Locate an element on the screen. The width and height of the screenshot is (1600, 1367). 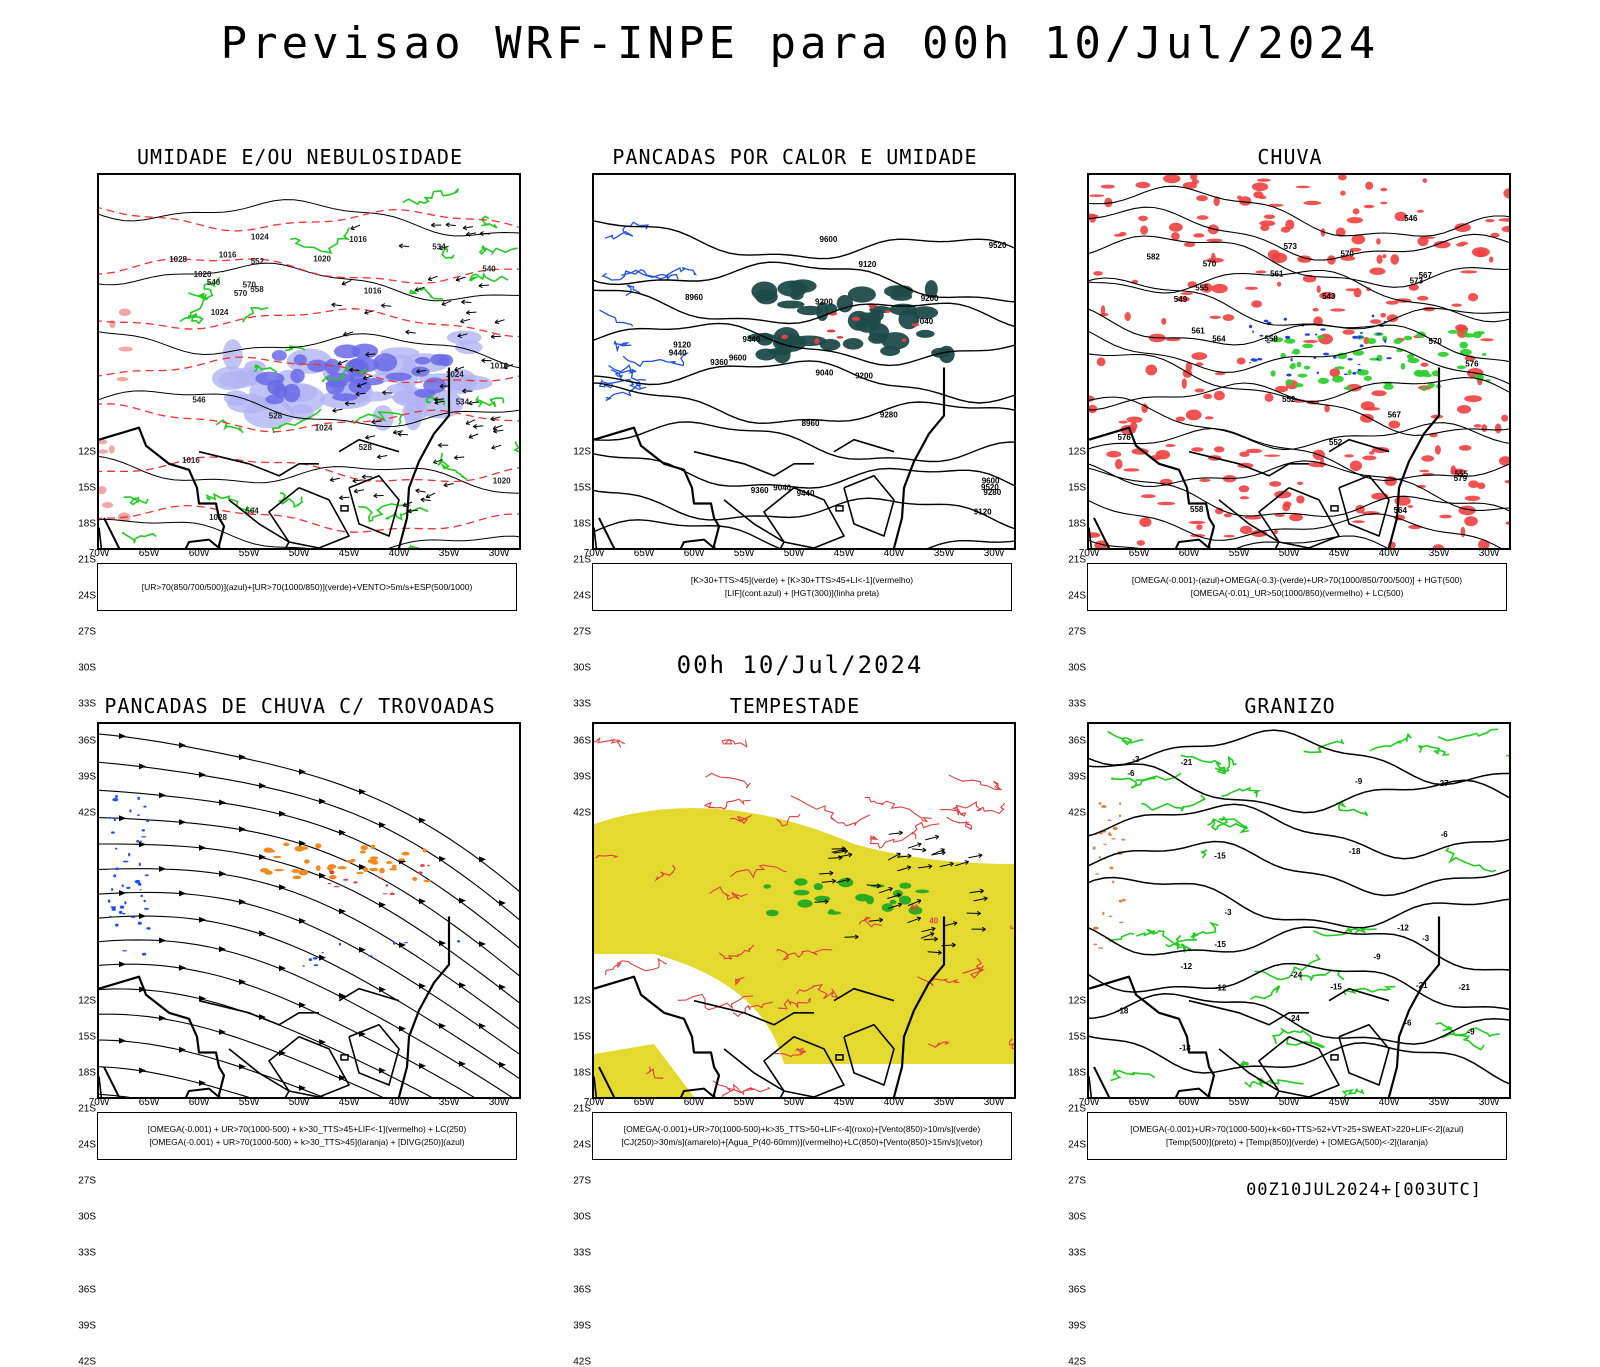
contour-label: 8960 is located at coordinates (694, 297).